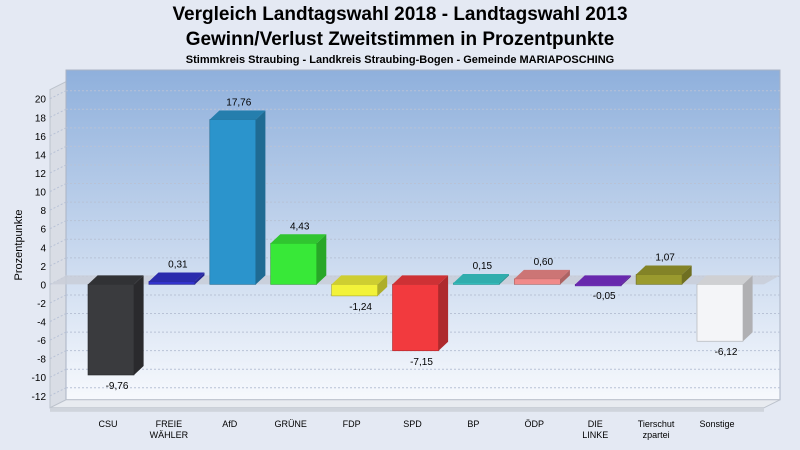 Image resolution: width=800 pixels, height=450 pixels. What do you see at coordinates (41, 100) in the screenshot?
I see `y-tick-label: 20` at bounding box center [41, 100].